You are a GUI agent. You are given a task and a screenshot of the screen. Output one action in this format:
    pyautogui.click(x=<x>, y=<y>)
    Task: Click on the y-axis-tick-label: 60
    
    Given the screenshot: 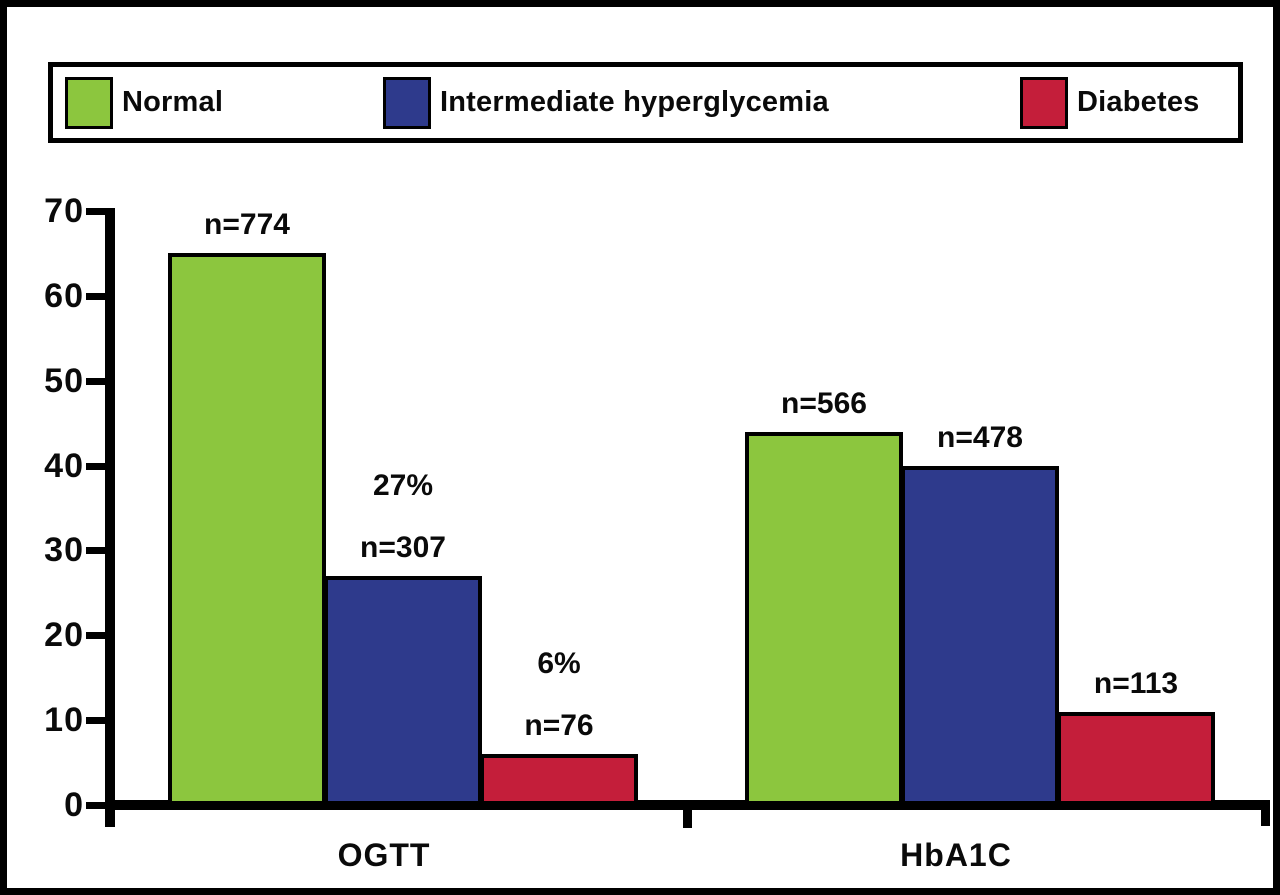 What is the action you would take?
    pyautogui.click(x=64, y=296)
    